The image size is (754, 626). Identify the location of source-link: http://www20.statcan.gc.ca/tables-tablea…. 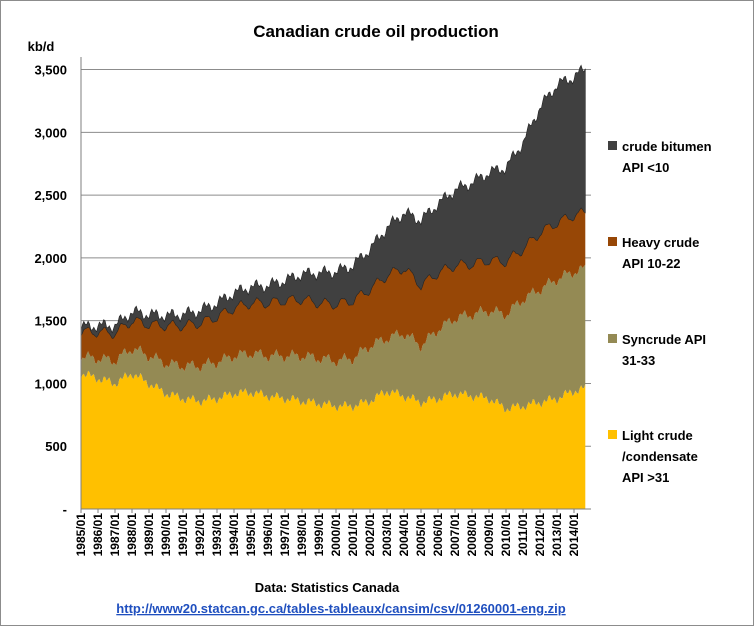
(340, 608).